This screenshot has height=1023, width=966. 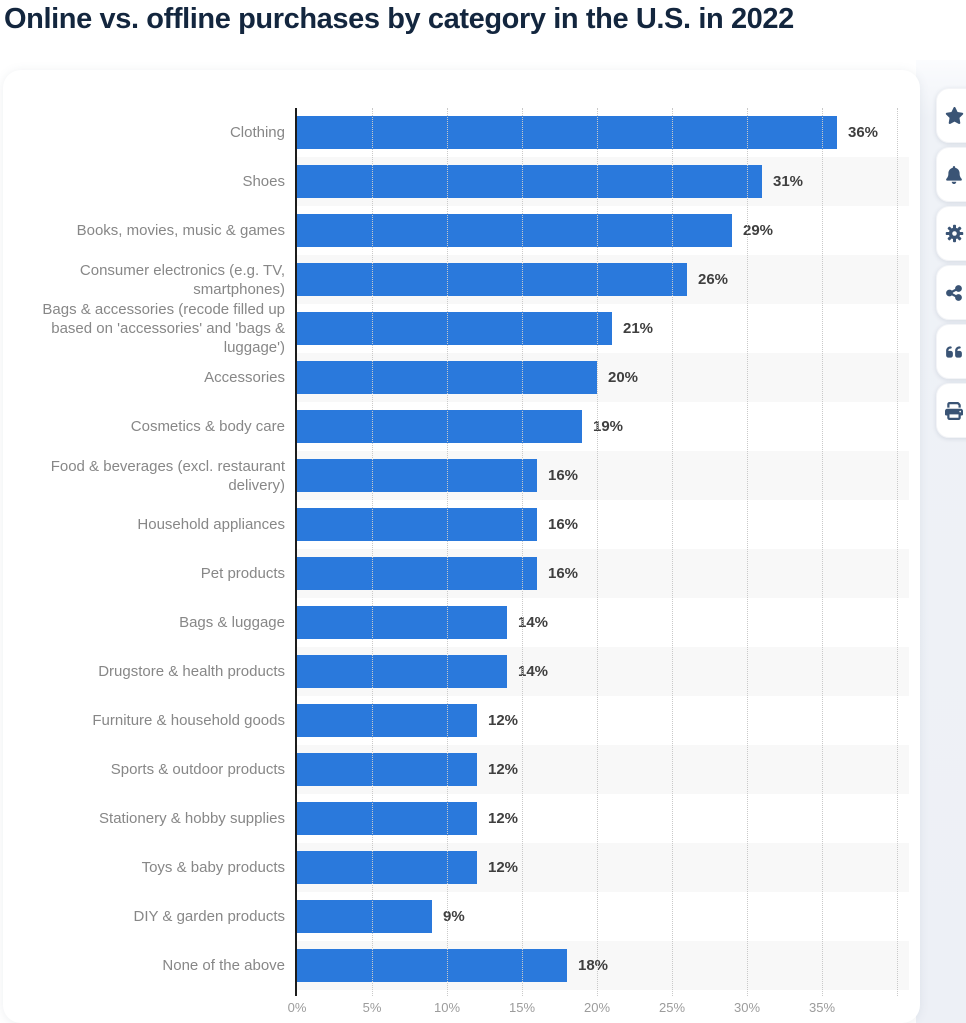 I want to click on bar-track: 21%, so click(x=603, y=328).